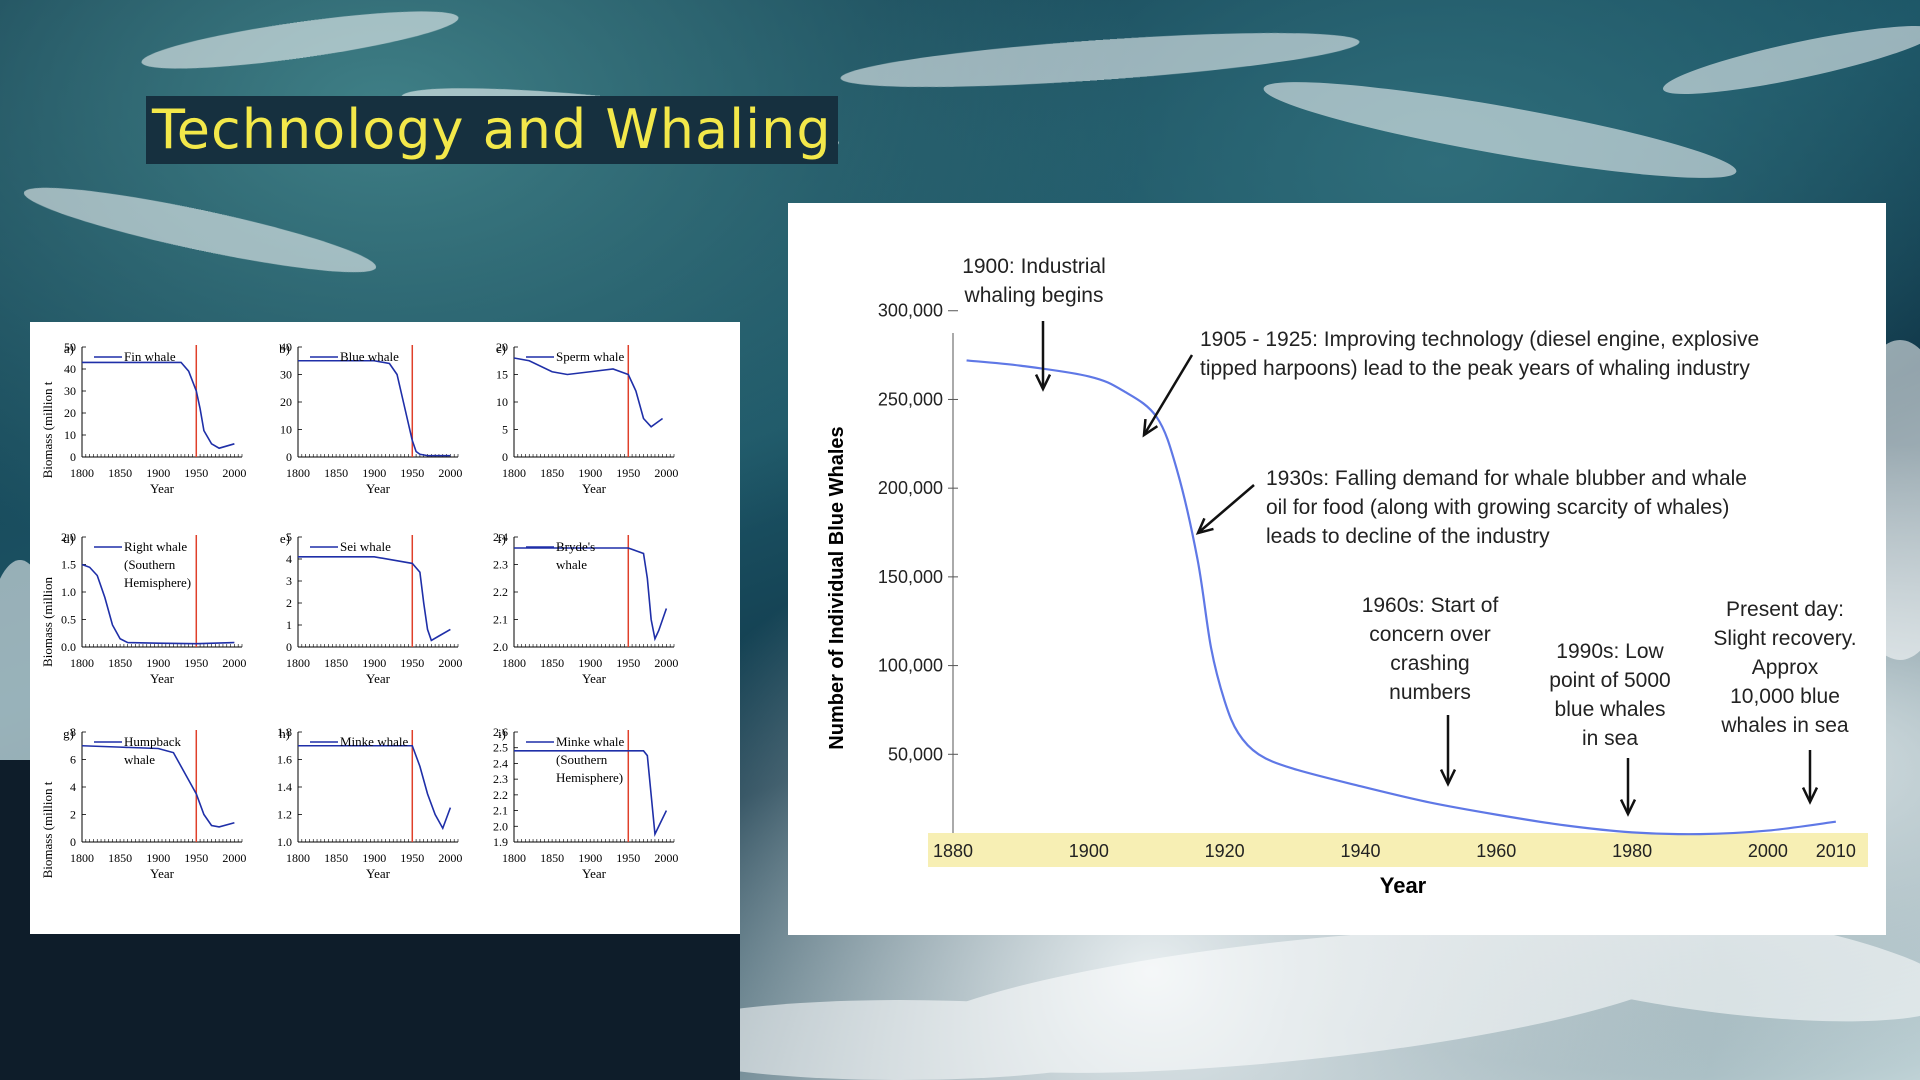 The image size is (1920, 1080). I want to click on y-tick-label: 30, so click(286, 375).